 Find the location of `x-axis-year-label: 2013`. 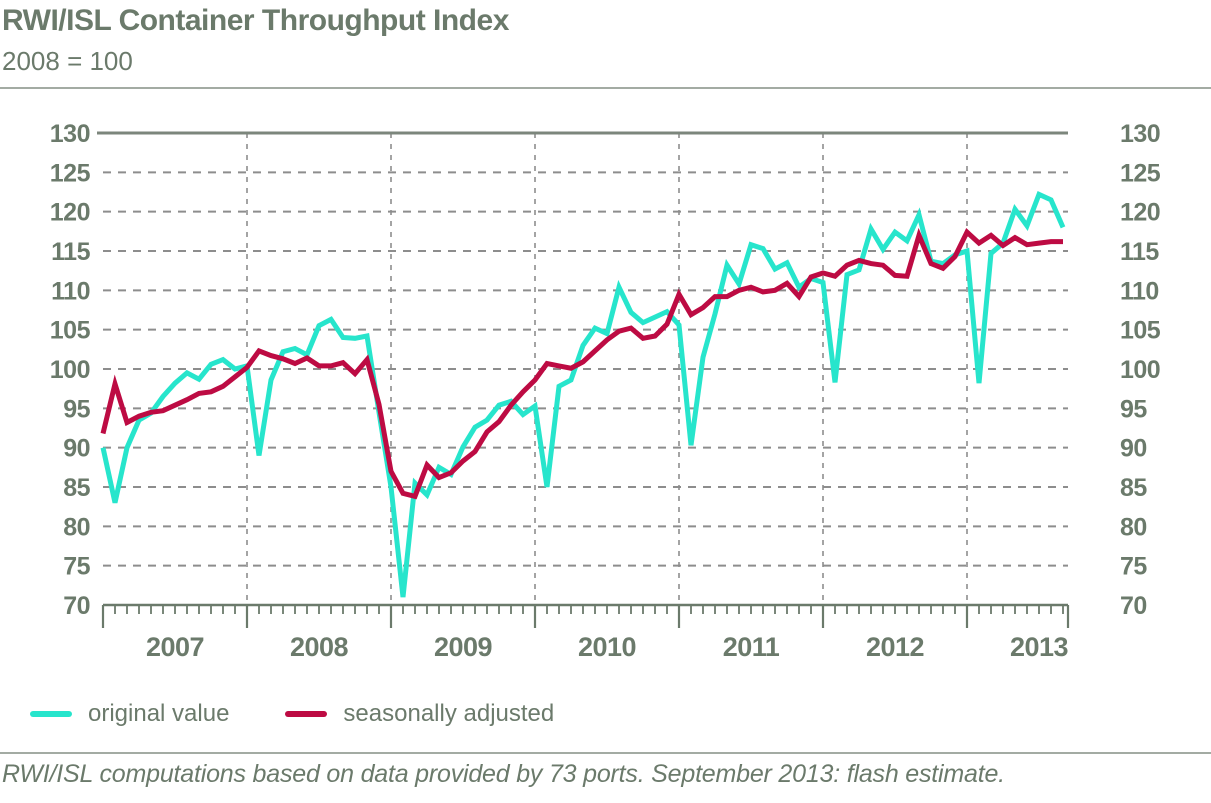

x-axis-year-label: 2013 is located at coordinates (1039, 647).